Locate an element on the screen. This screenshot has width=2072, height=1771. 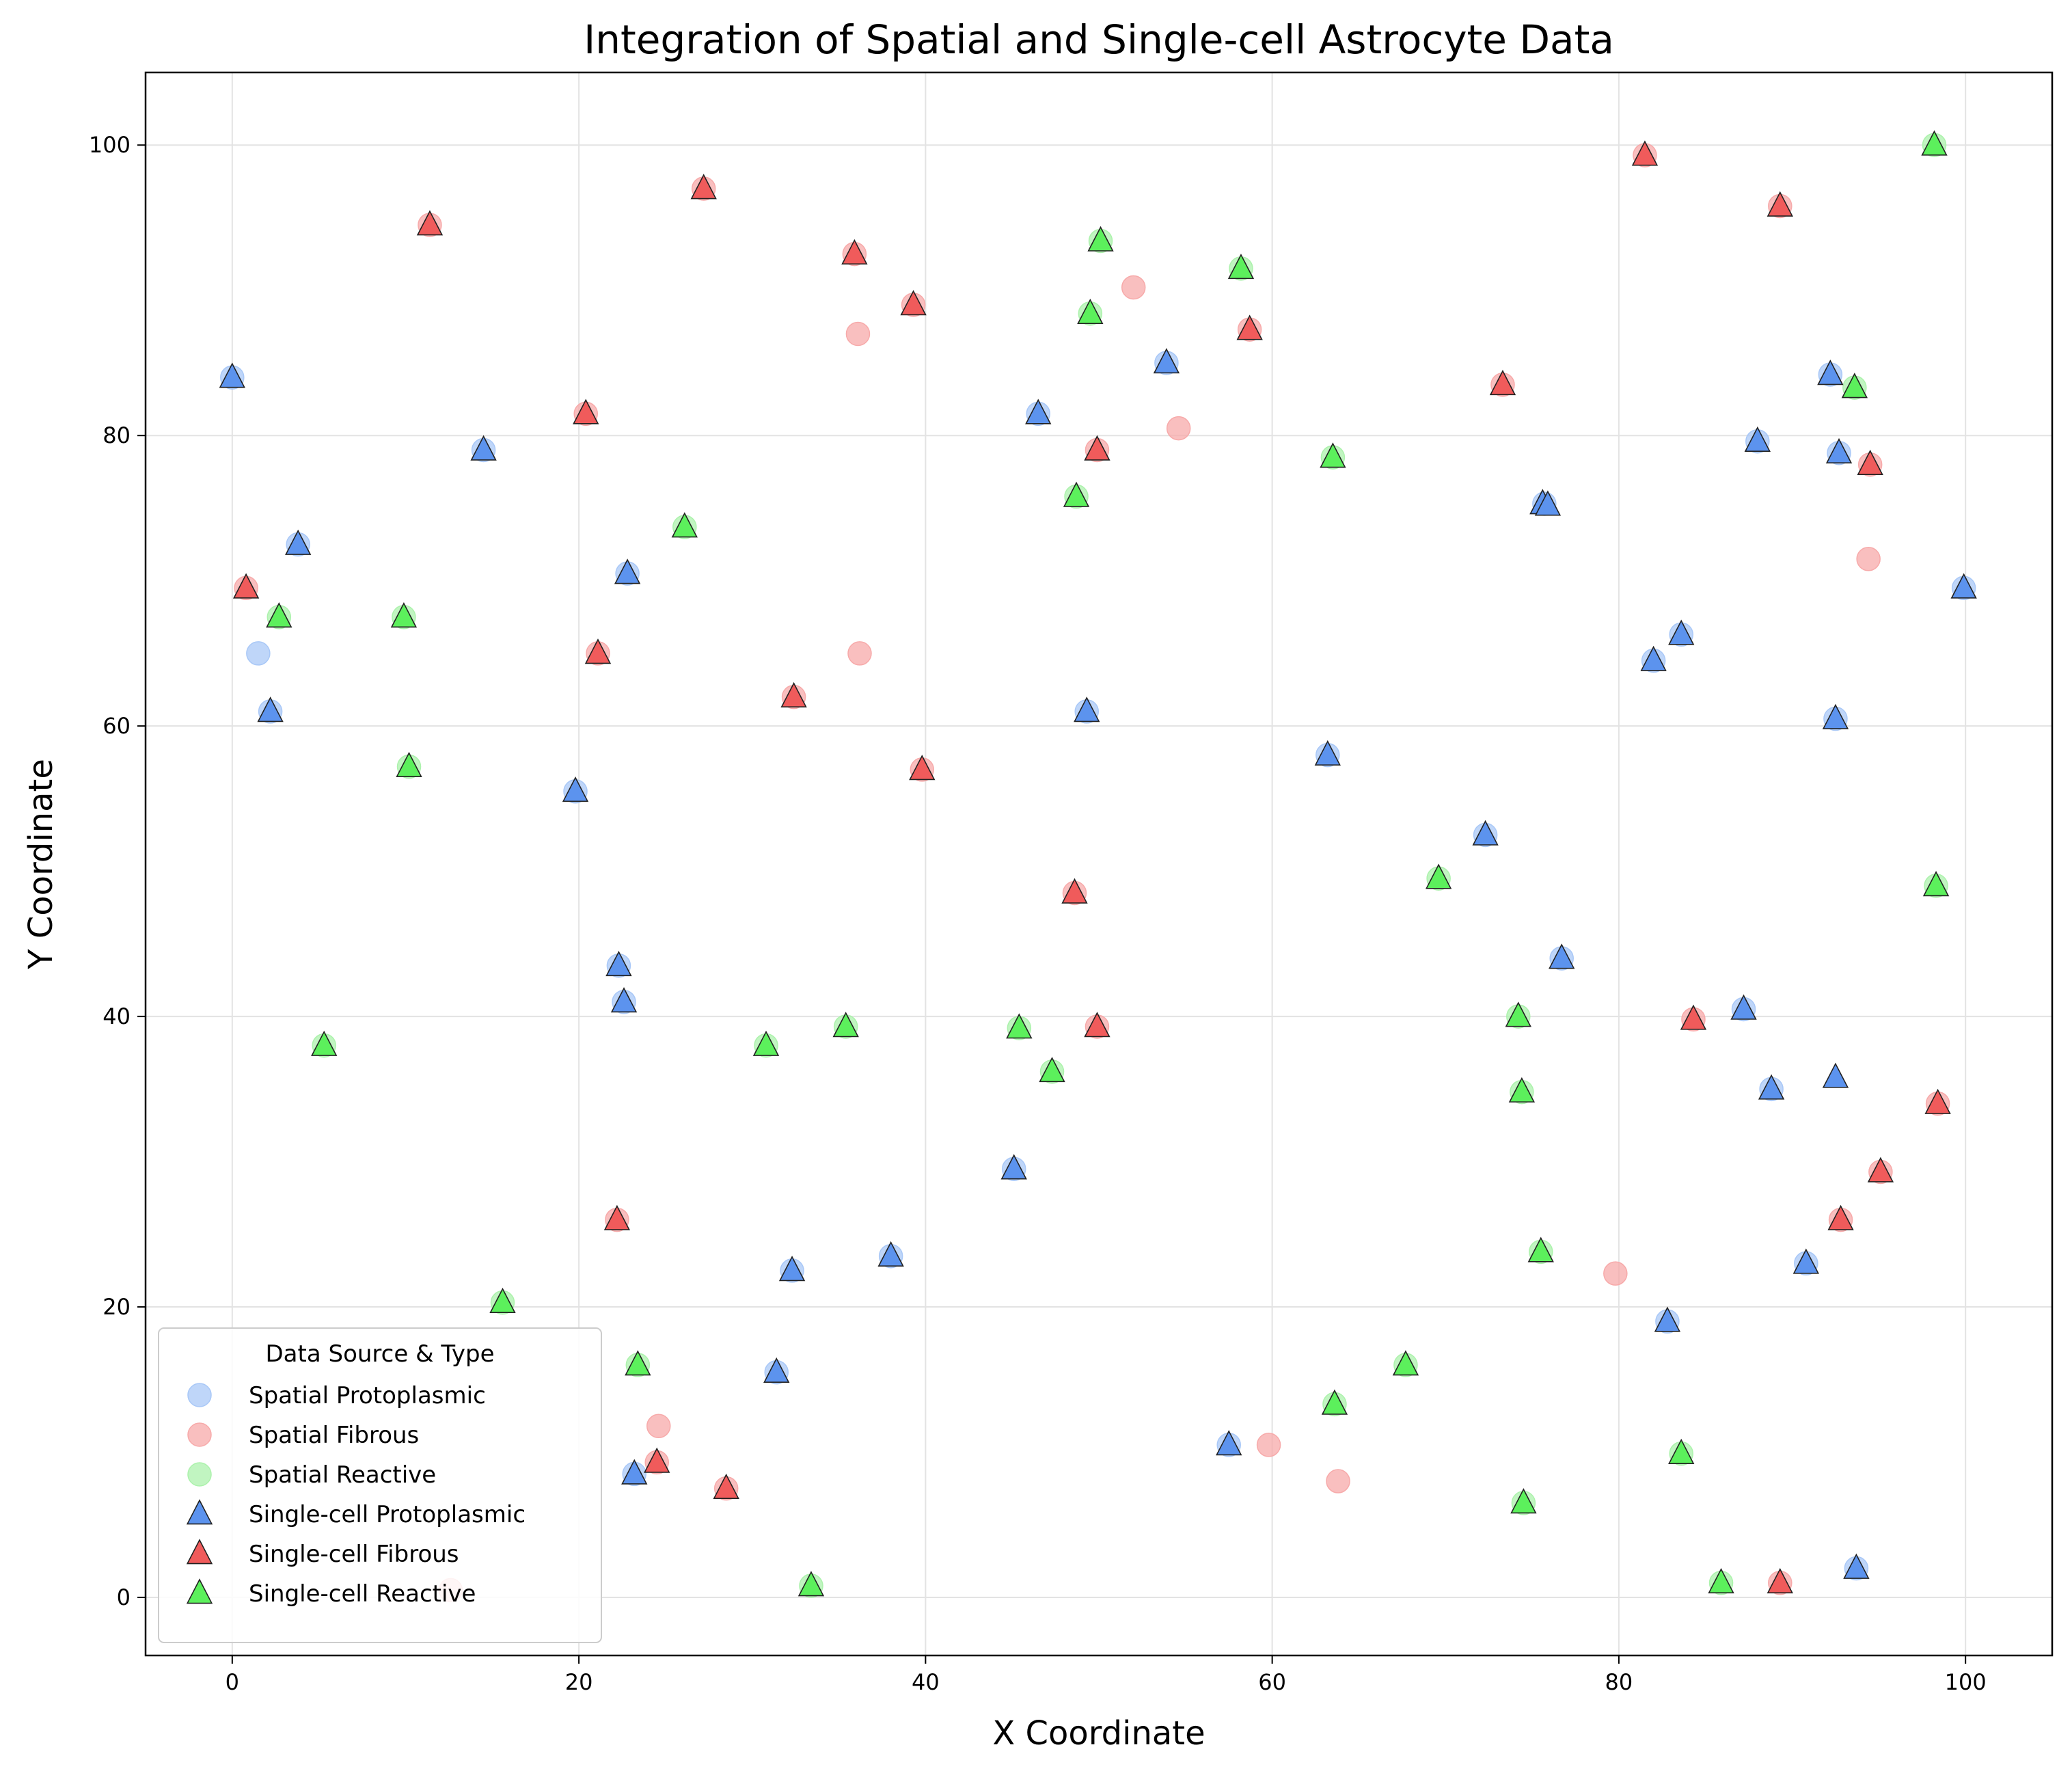
y-tick-label: 0 is located at coordinates (124, 1597).